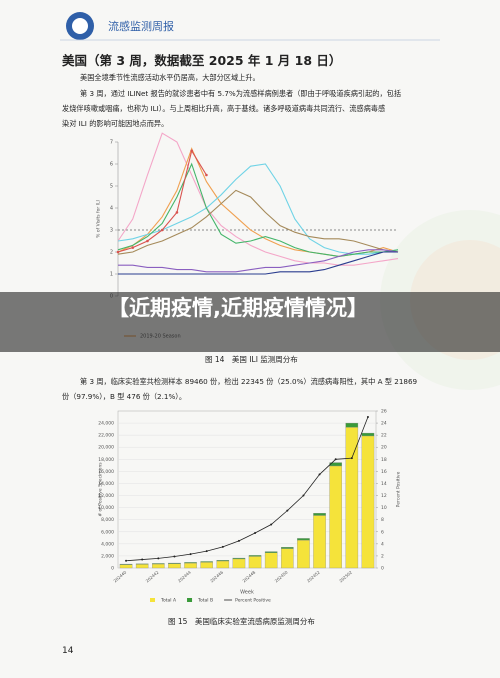  I want to click on y-tick-label: 1, so click(111, 275).